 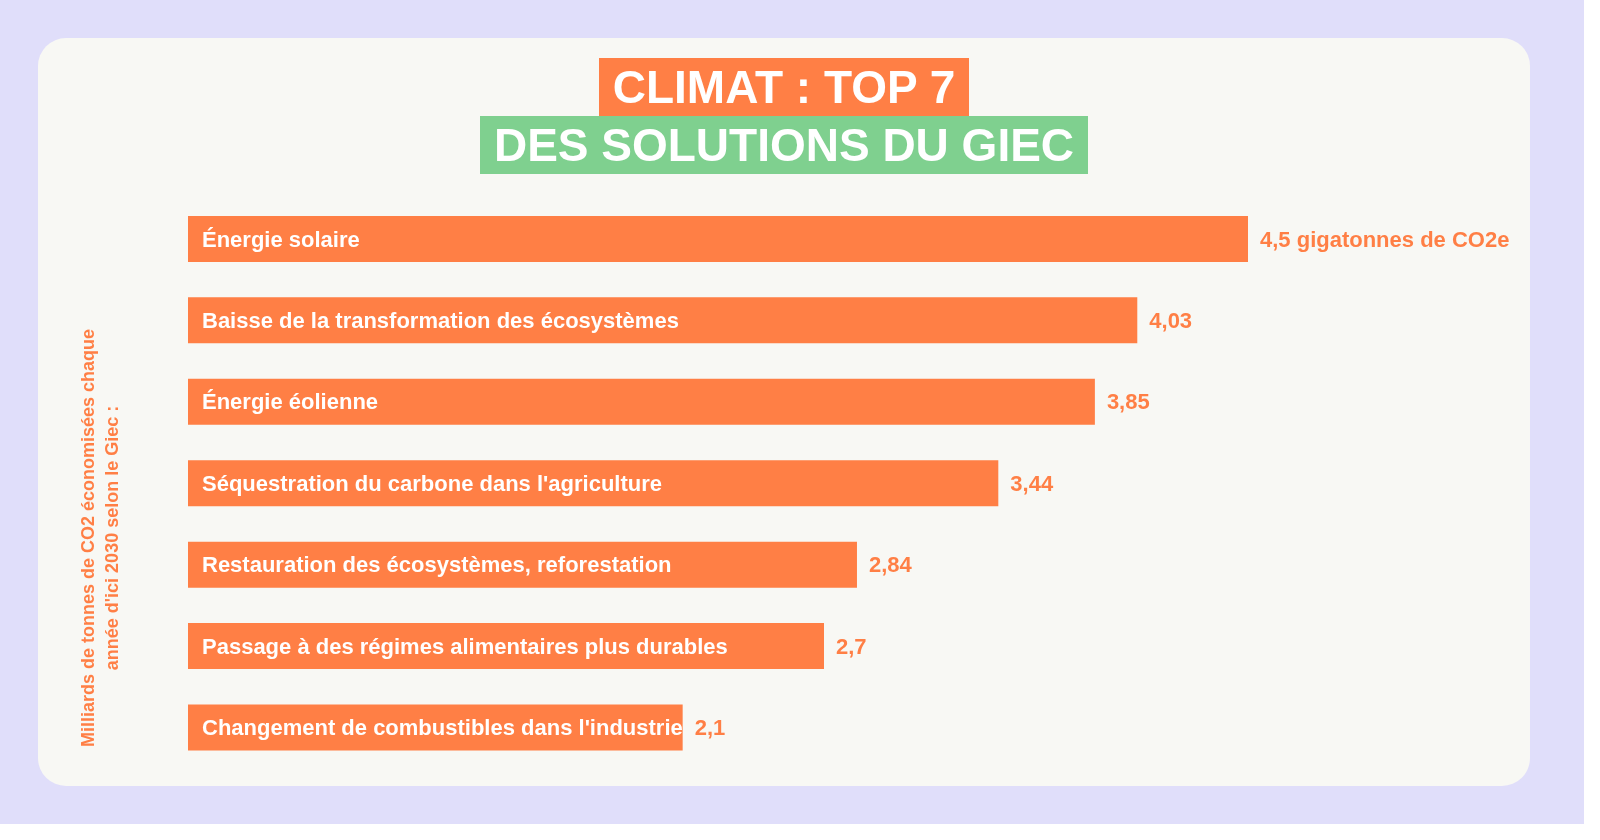 I want to click on y-tick-label: Restauration des écosystèmes, reforestation, so click(x=437, y=565).